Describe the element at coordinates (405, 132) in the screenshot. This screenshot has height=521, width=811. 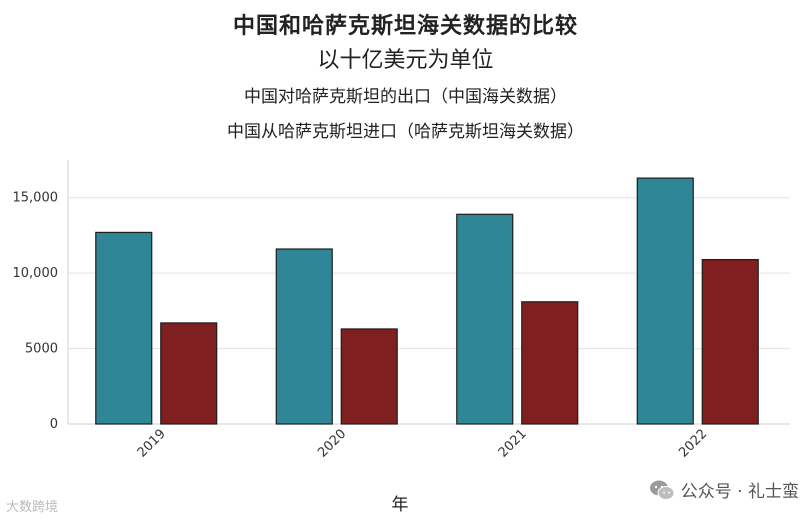
I see `legend-entry-imports: 中国从哈萨克斯坦进口（哈萨克斯坦海关数据）` at that location.